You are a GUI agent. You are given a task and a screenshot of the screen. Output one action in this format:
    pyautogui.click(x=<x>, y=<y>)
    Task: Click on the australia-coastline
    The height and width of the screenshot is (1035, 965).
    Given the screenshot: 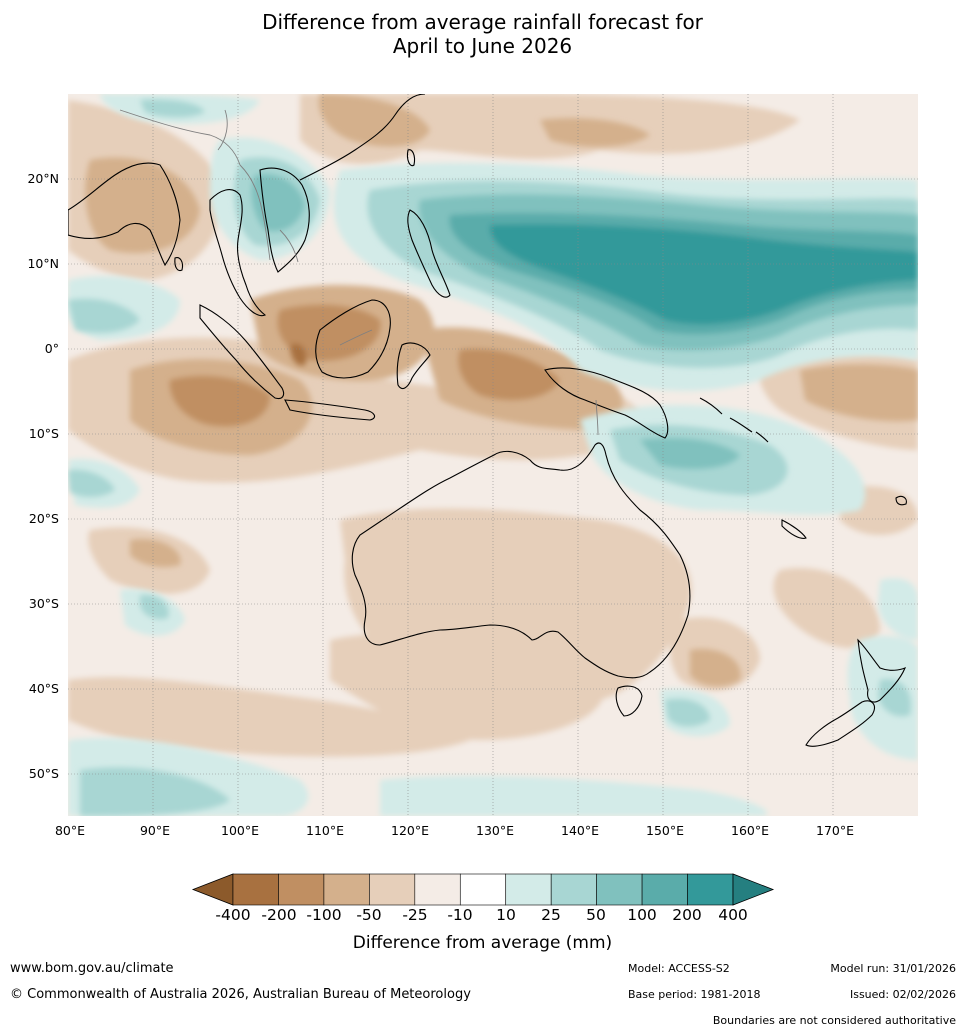 What is the action you would take?
    pyautogui.click(x=521, y=560)
    